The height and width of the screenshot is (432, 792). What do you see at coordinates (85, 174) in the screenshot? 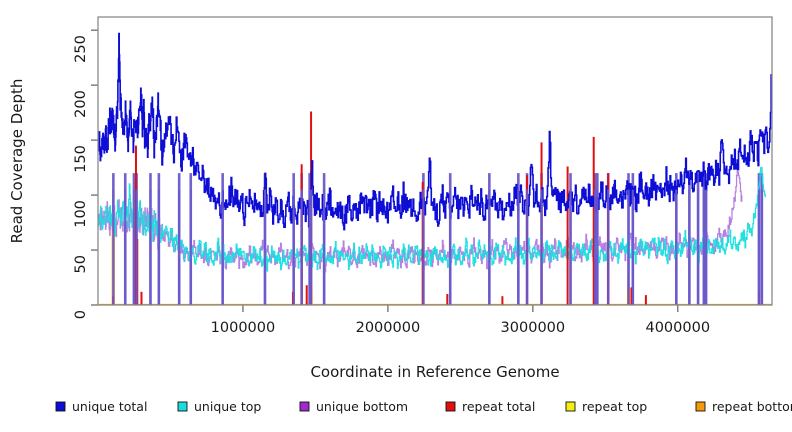
I see `y-axis-ticks: 0 50 100 150 200 250` at bounding box center [85, 174].